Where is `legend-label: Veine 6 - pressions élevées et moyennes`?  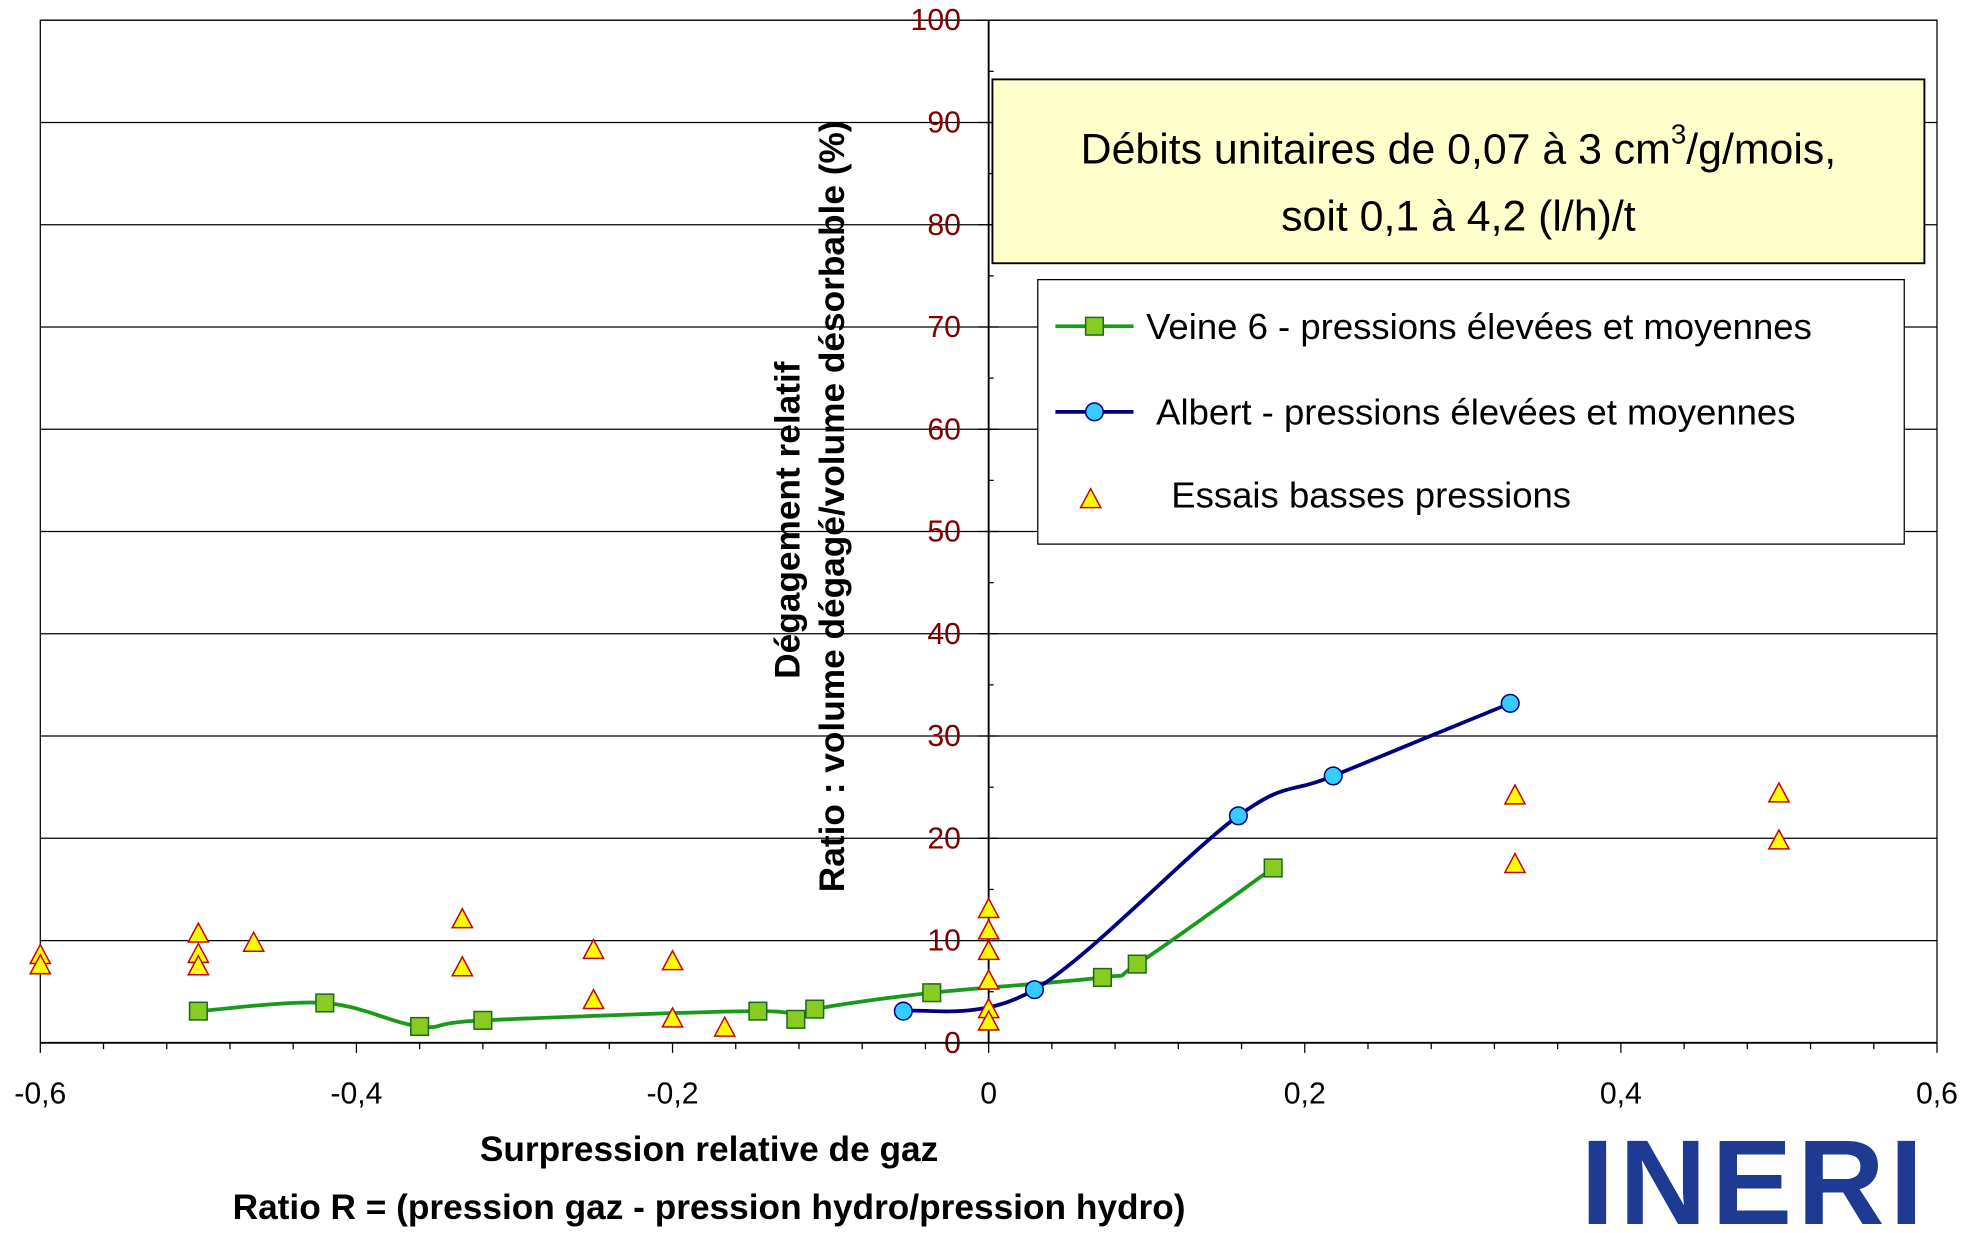
legend-label: Veine 6 - pressions élevées et moyennes is located at coordinates (1479, 326).